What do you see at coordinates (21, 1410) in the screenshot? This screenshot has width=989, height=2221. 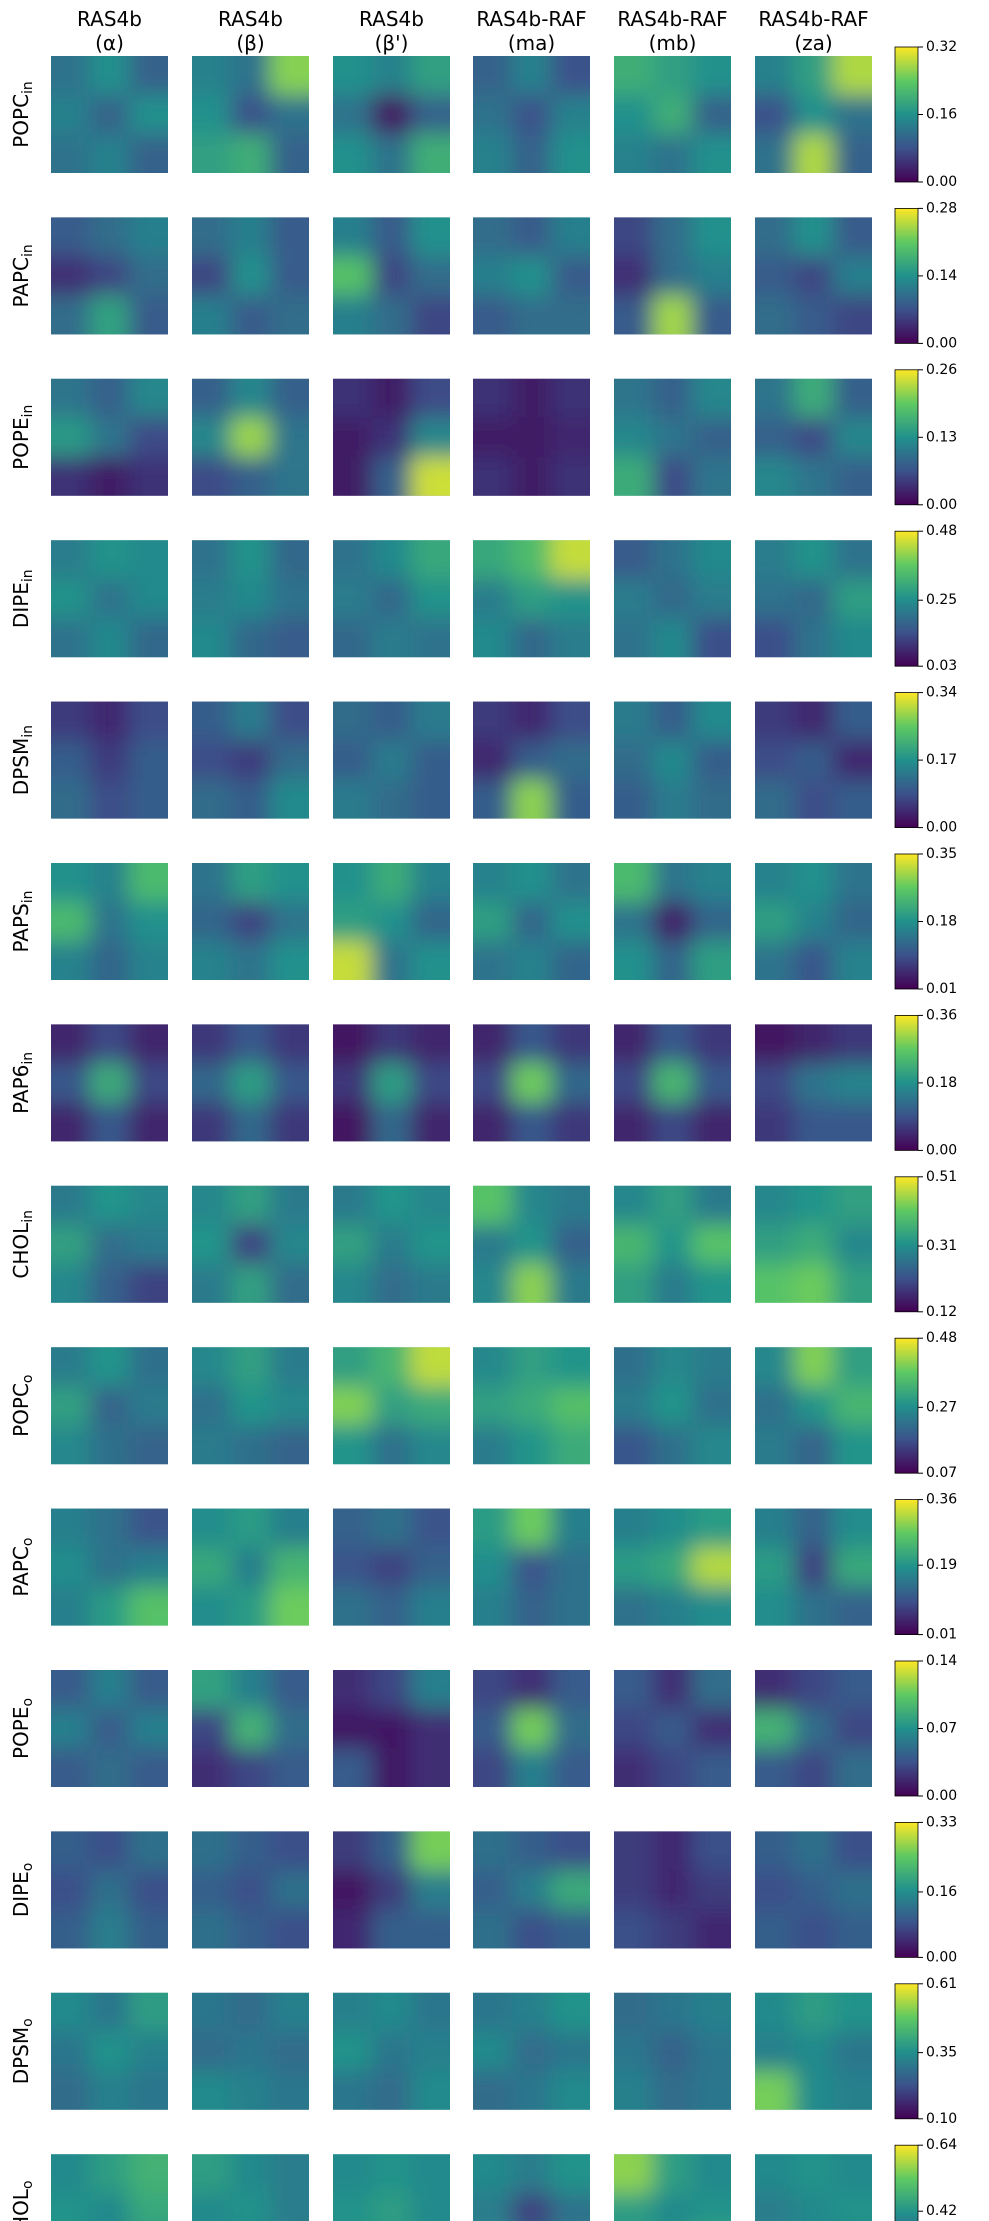 I see `row-label-name: POPC` at bounding box center [21, 1410].